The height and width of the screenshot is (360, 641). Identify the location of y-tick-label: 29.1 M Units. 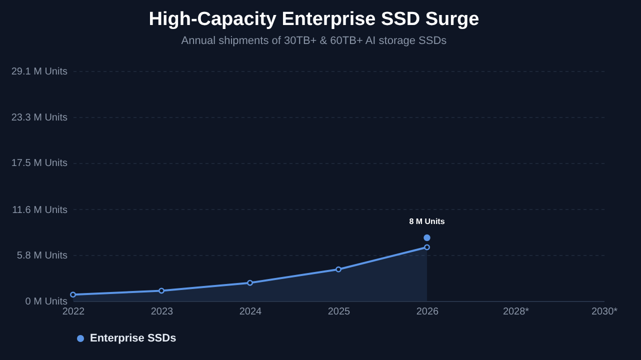
(39, 72).